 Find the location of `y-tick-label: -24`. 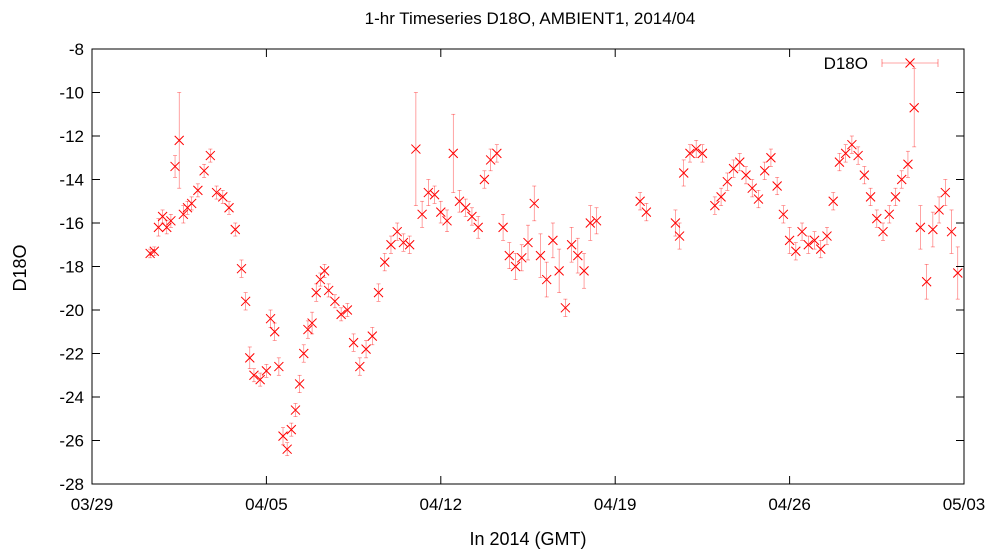

y-tick-label: -24 is located at coordinates (71, 397).